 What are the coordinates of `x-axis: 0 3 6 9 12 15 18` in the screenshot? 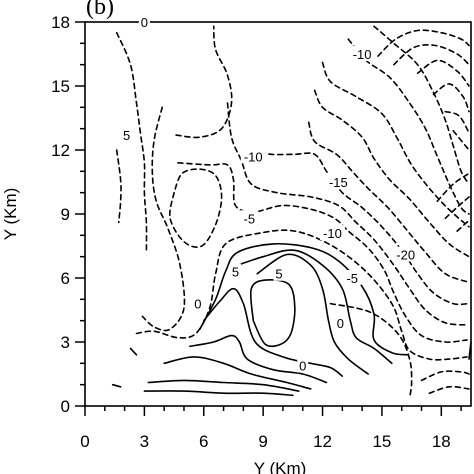 It's located at (271, 428).